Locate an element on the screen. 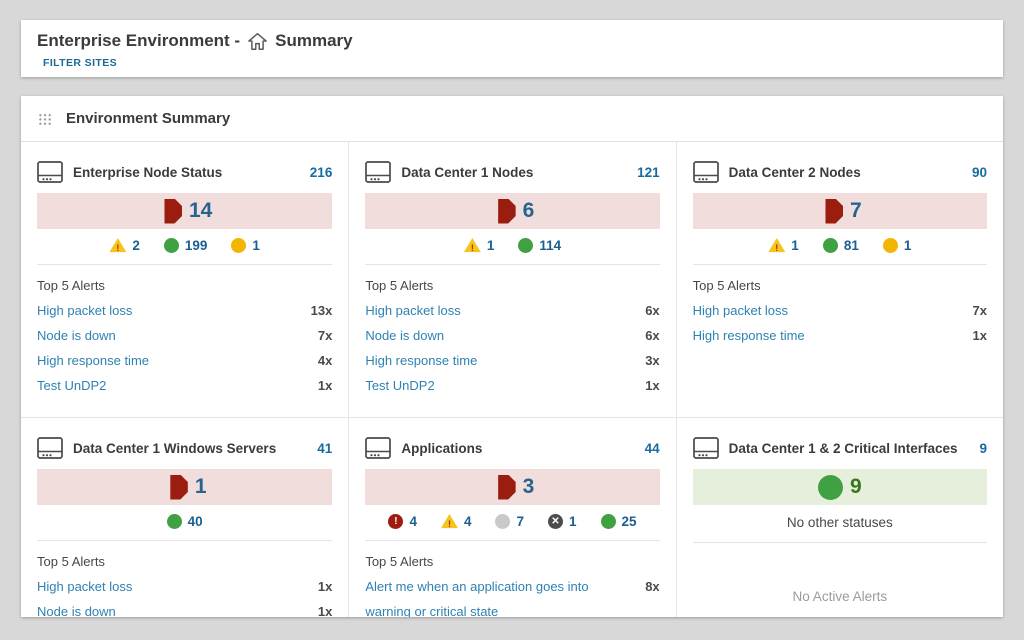  no-active-alerts: No Active Alerts is located at coordinates (840, 596).